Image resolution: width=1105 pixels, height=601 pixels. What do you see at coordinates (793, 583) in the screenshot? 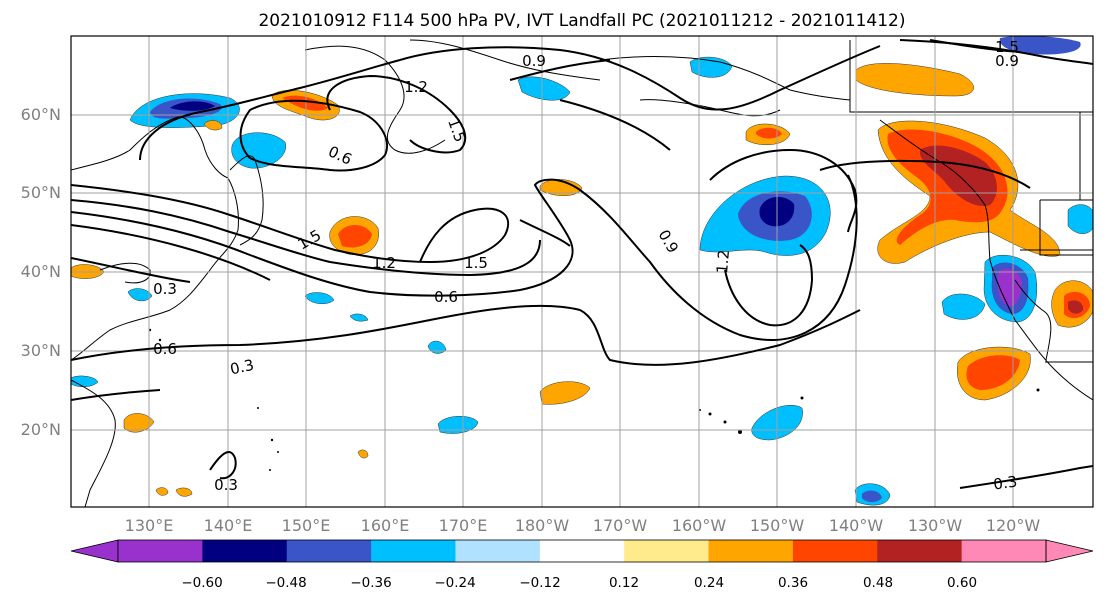
I see `colorbar-tick: 0.36` at bounding box center [793, 583].